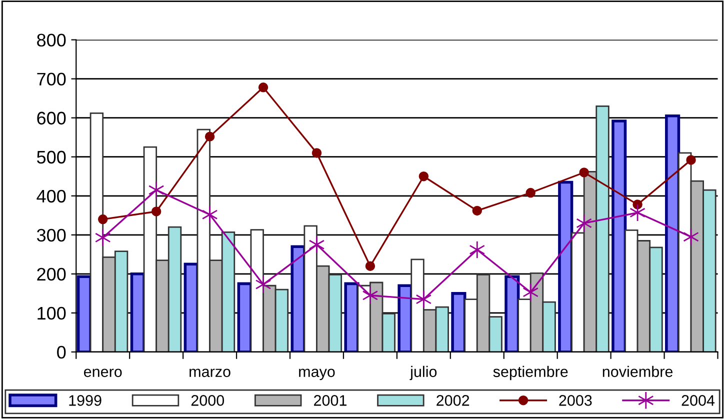 This screenshot has height=419, width=725. What do you see at coordinates (210, 373) in the screenshot?
I see `x-tick-label: marzo` at bounding box center [210, 373].